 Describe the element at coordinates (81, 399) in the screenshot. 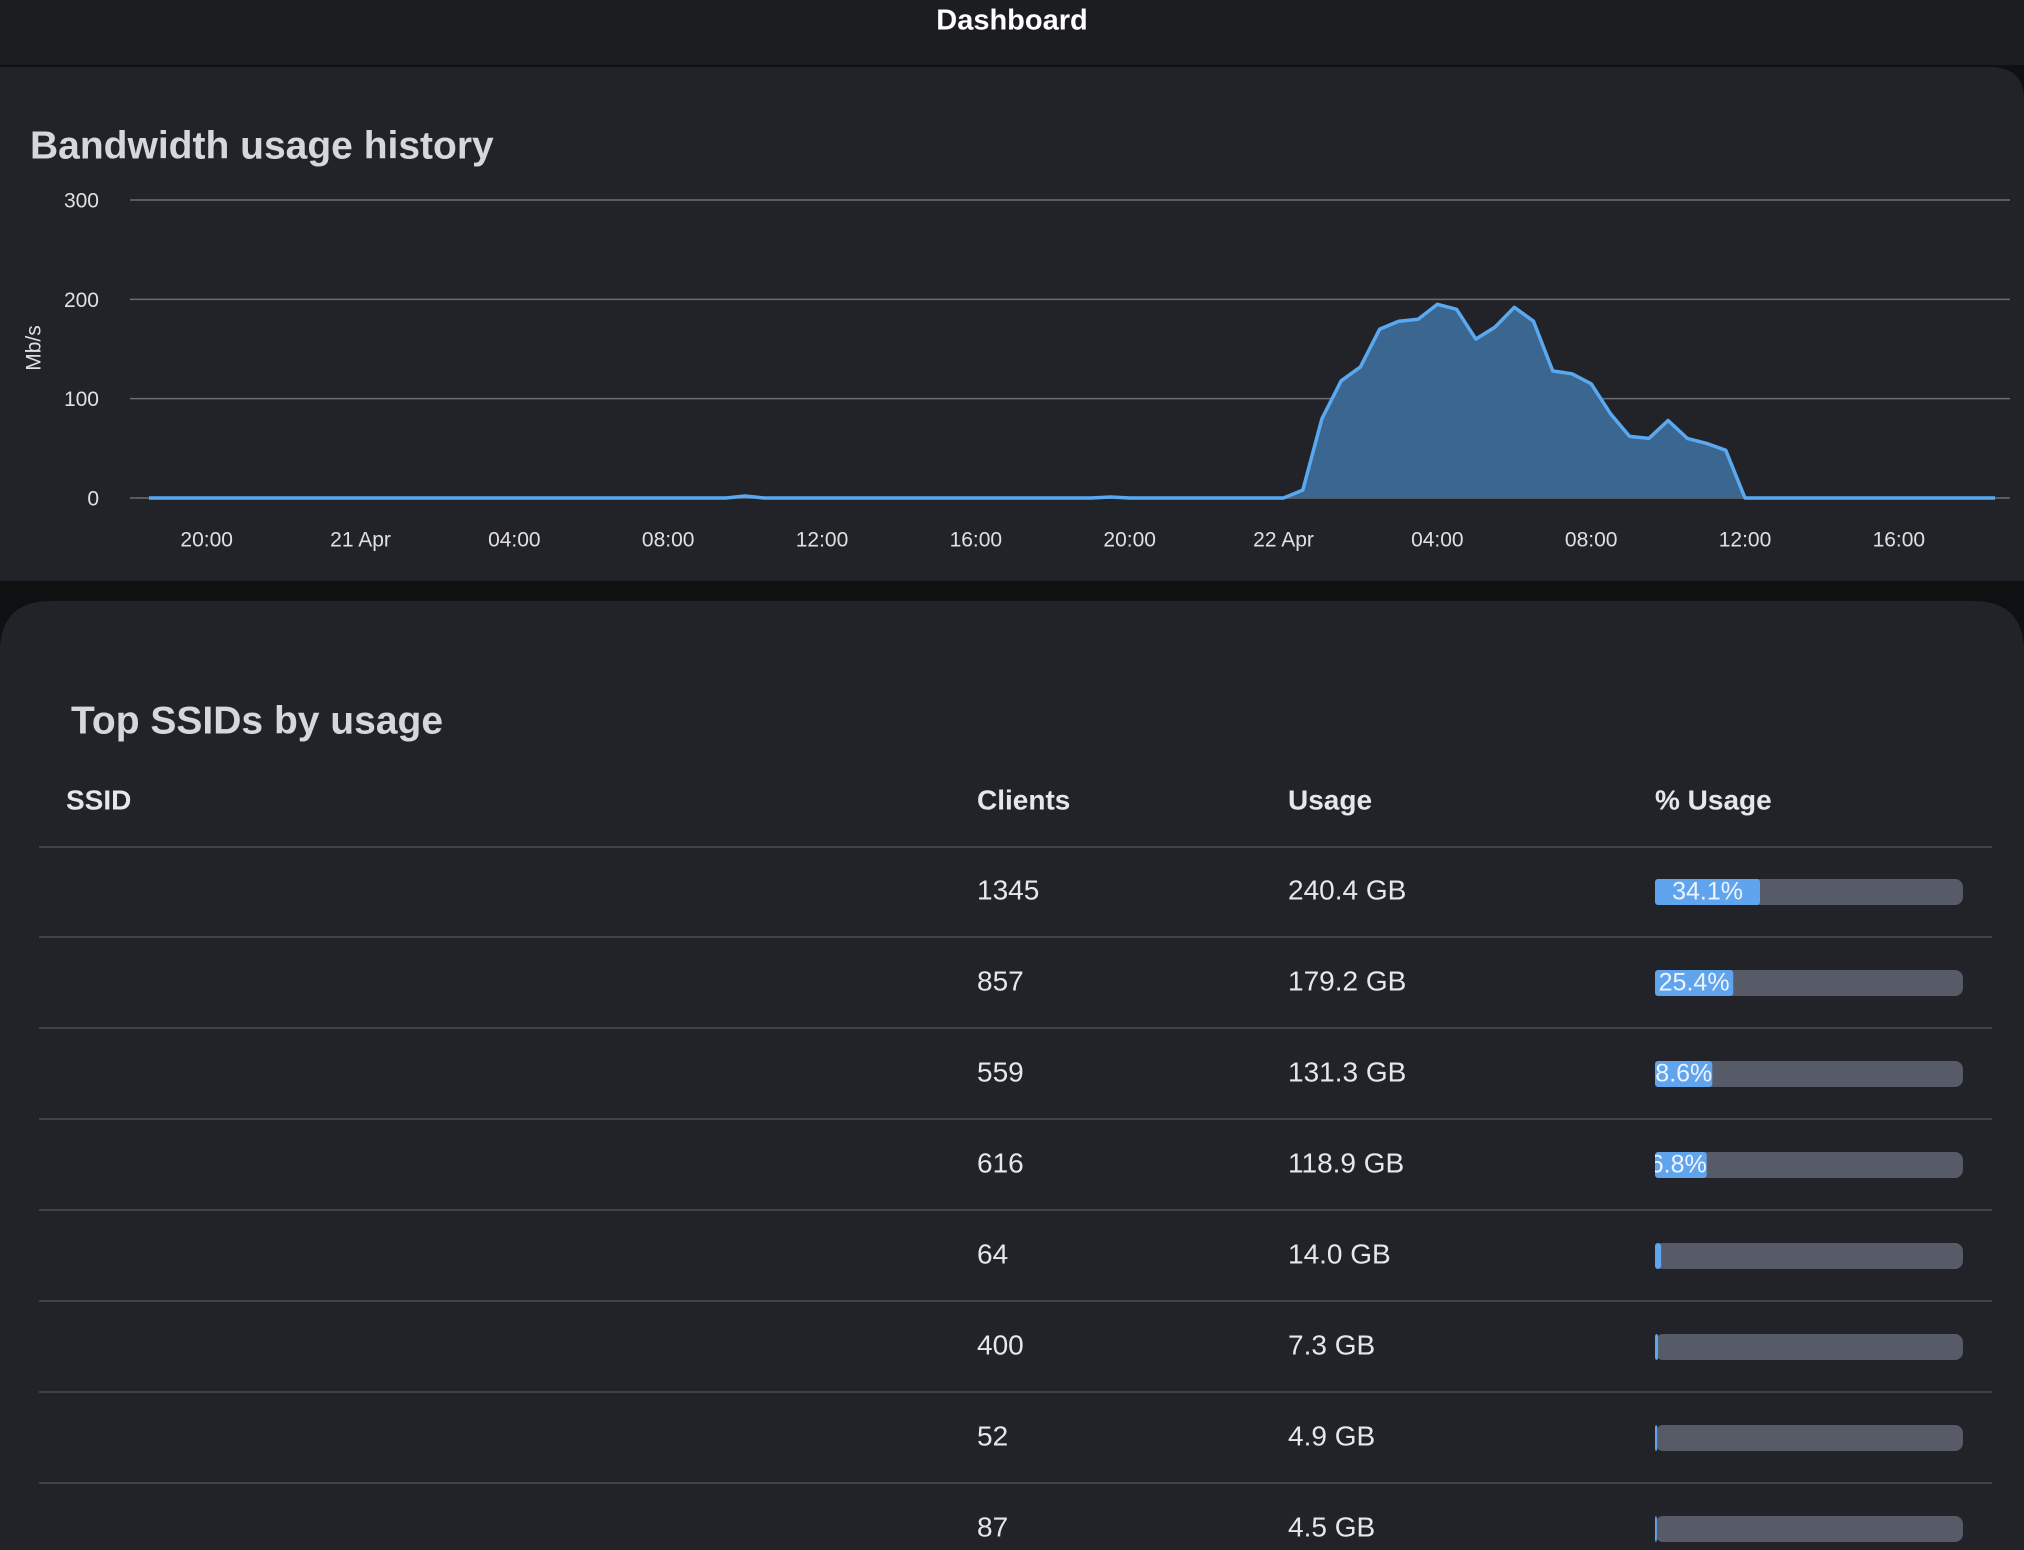

I see `y-tick-label: 100` at that location.